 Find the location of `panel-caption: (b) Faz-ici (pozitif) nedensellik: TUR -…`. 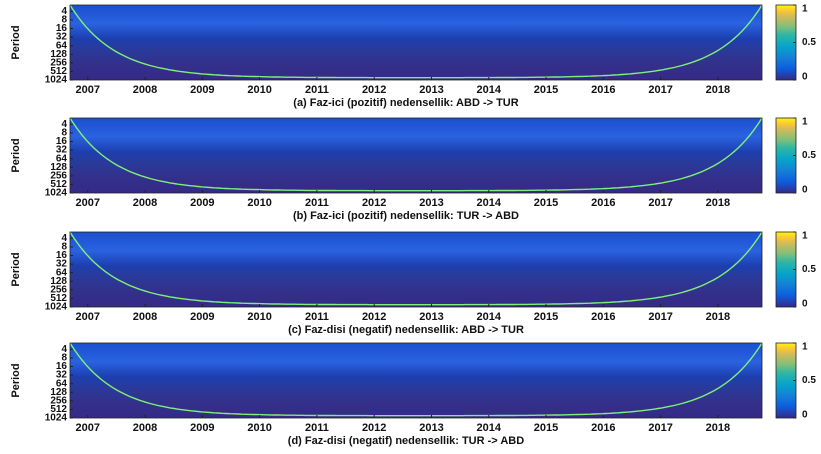

panel-caption: (b) Faz-ici (pozitif) nedensellik: TUR -… is located at coordinates (406, 216).